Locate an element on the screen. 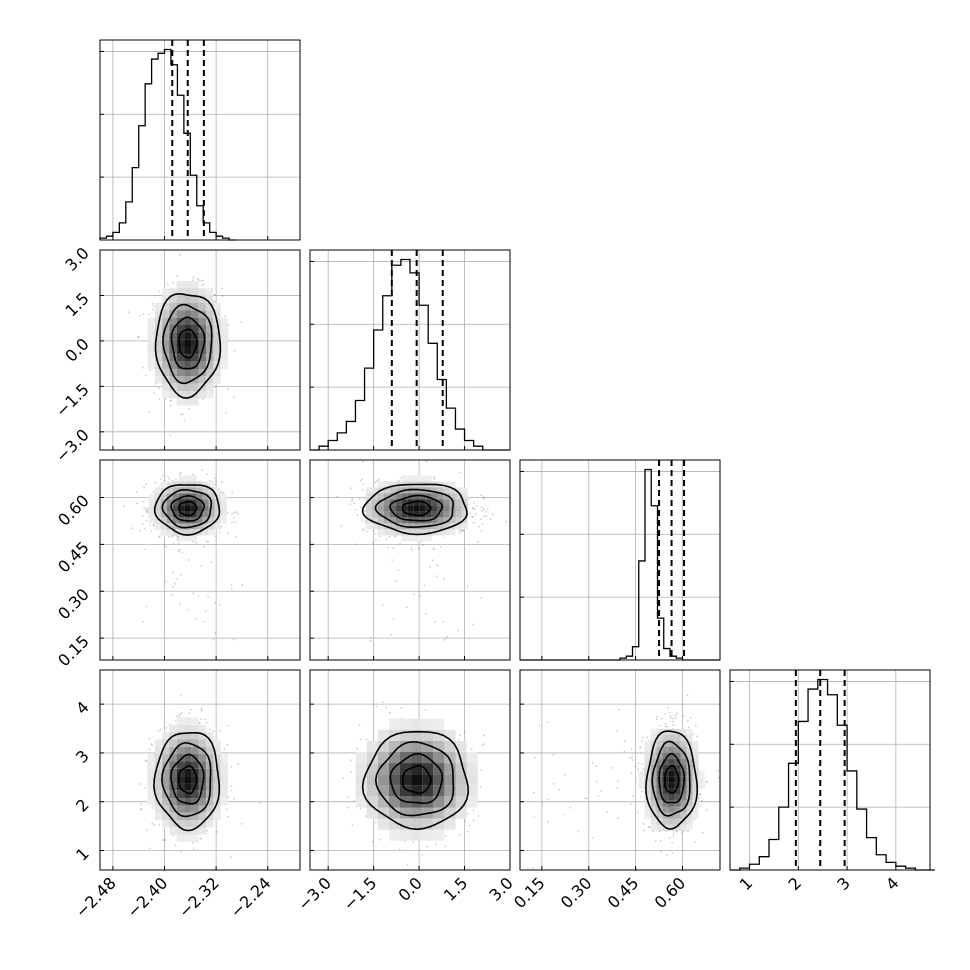 Image resolution: width=970 pixels, height=970 pixels. histogram-step is located at coordinates (410, 354).